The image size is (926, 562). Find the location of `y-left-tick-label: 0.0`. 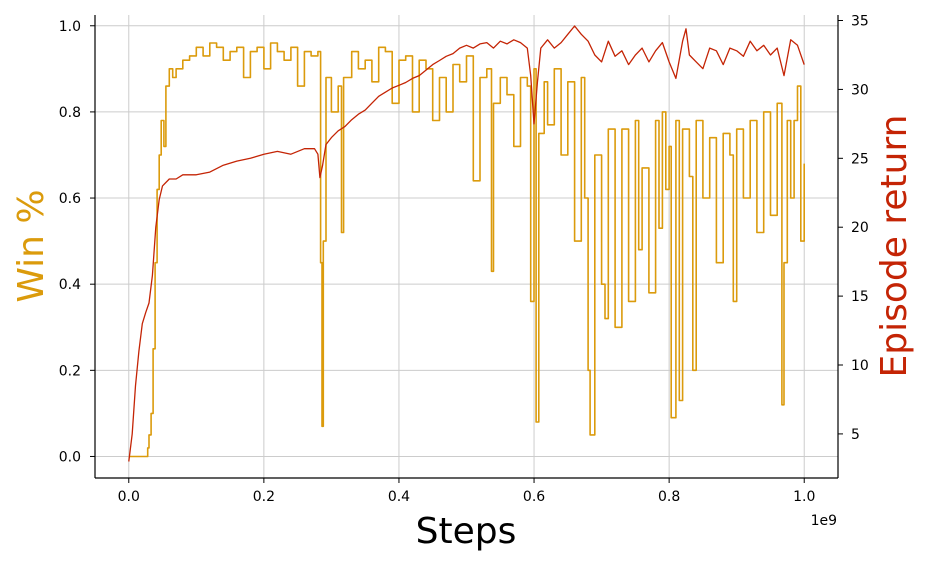

y-left-tick-label: 0.0 is located at coordinates (70, 457).